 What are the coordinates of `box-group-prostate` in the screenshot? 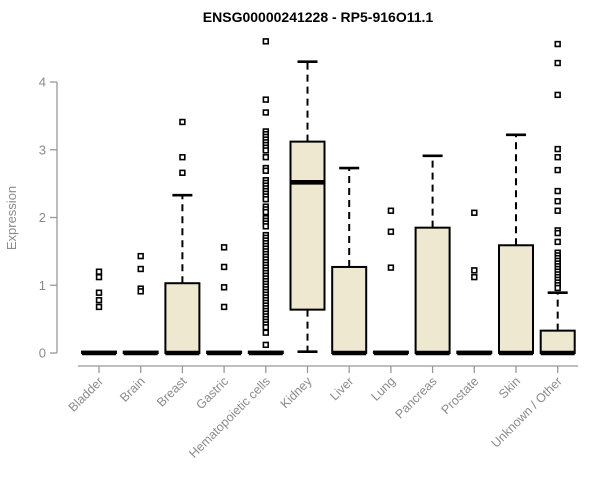 It's located at (474, 282).